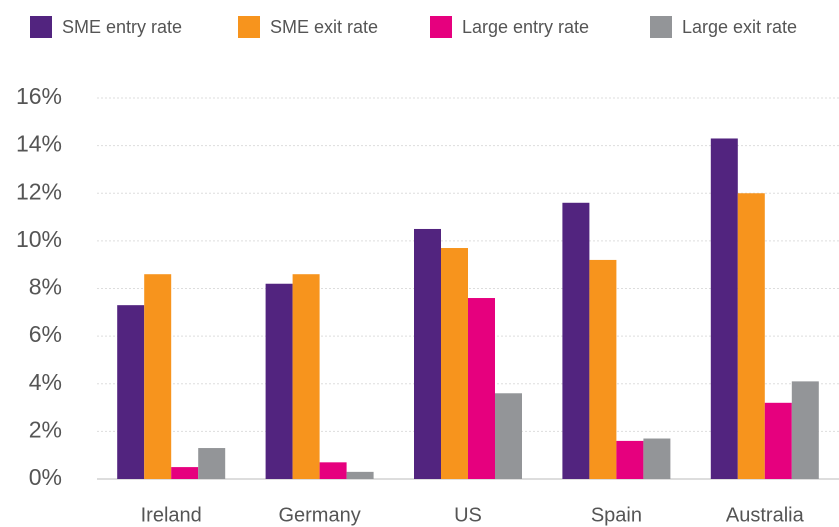  What do you see at coordinates (122, 27) in the screenshot?
I see `legend-label: SME entry rate` at bounding box center [122, 27].